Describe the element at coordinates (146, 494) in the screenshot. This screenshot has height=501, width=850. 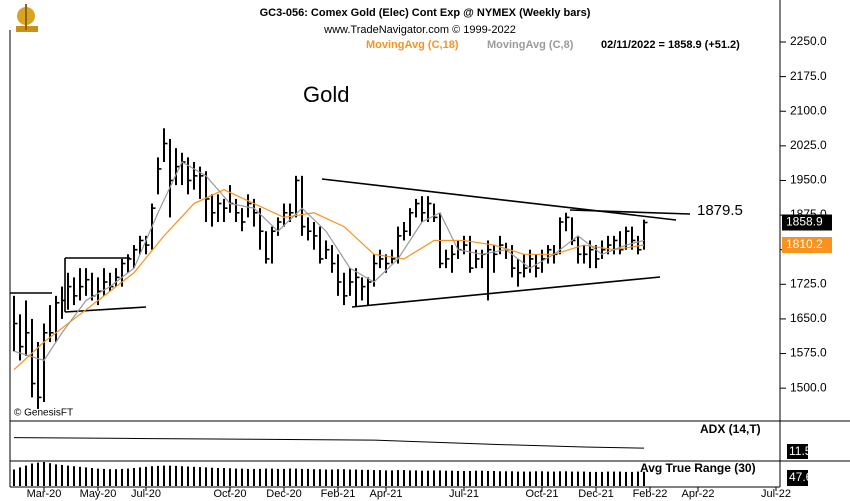
I see `x-tick-label: Jul-20` at that location.